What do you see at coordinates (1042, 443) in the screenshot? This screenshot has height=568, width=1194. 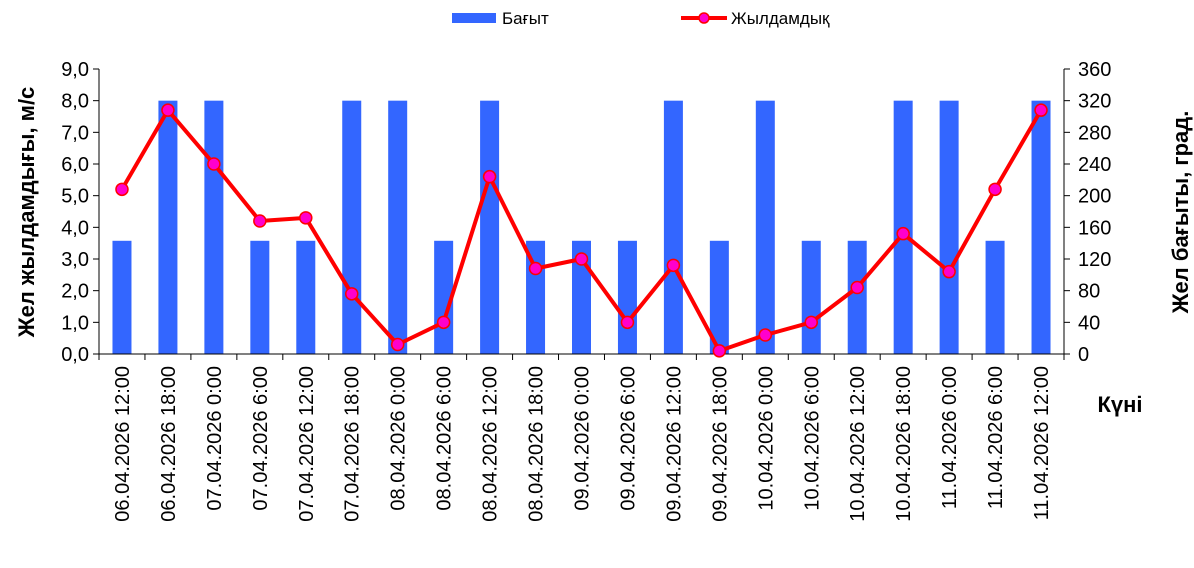 I see `x-tick-label: 11.04.2026 12:00` at bounding box center [1042, 443].